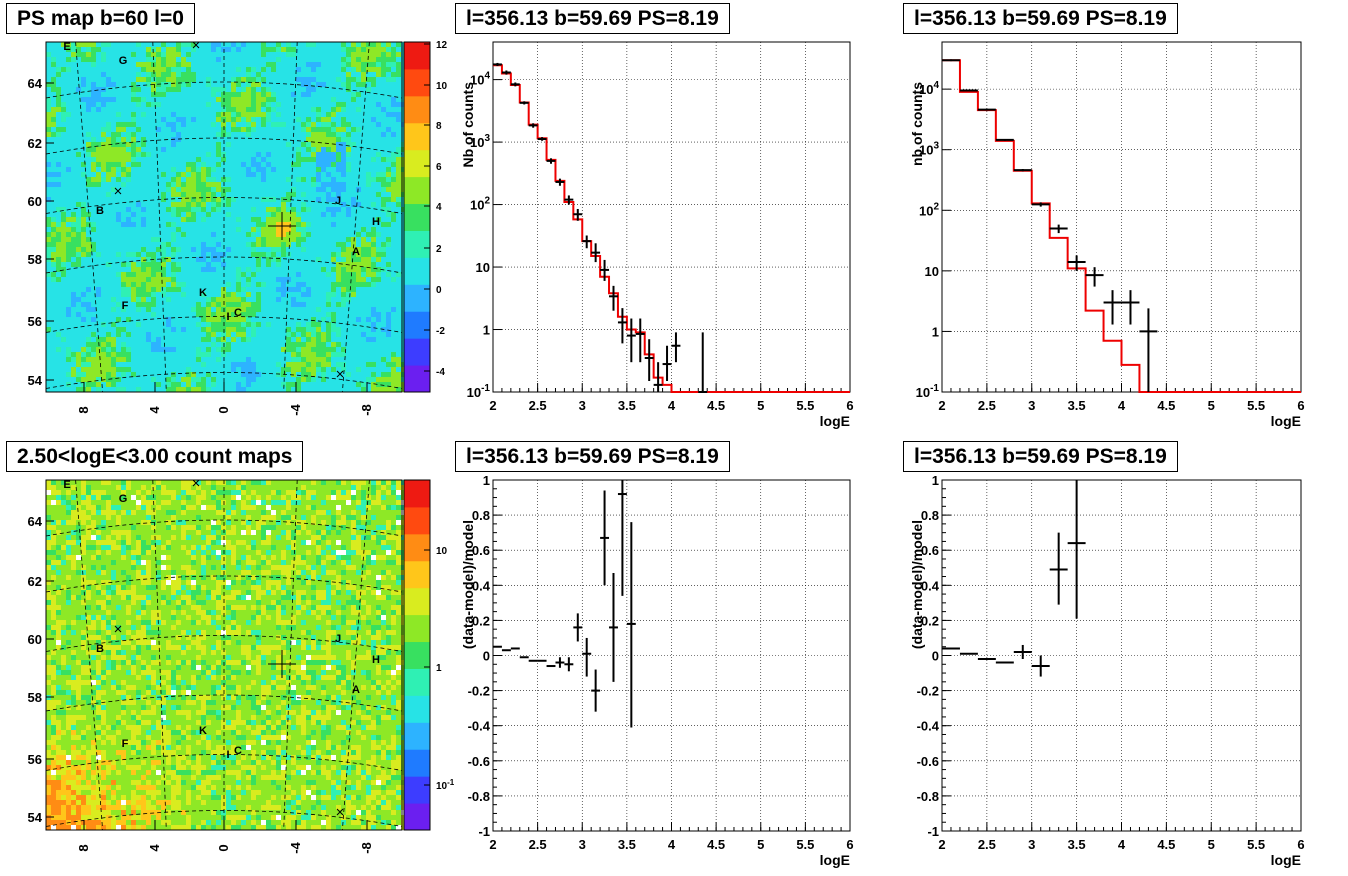 The width and height of the screenshot is (1348, 876). I want to click on y-tick-label-top-right: 10, so click(932, 271).